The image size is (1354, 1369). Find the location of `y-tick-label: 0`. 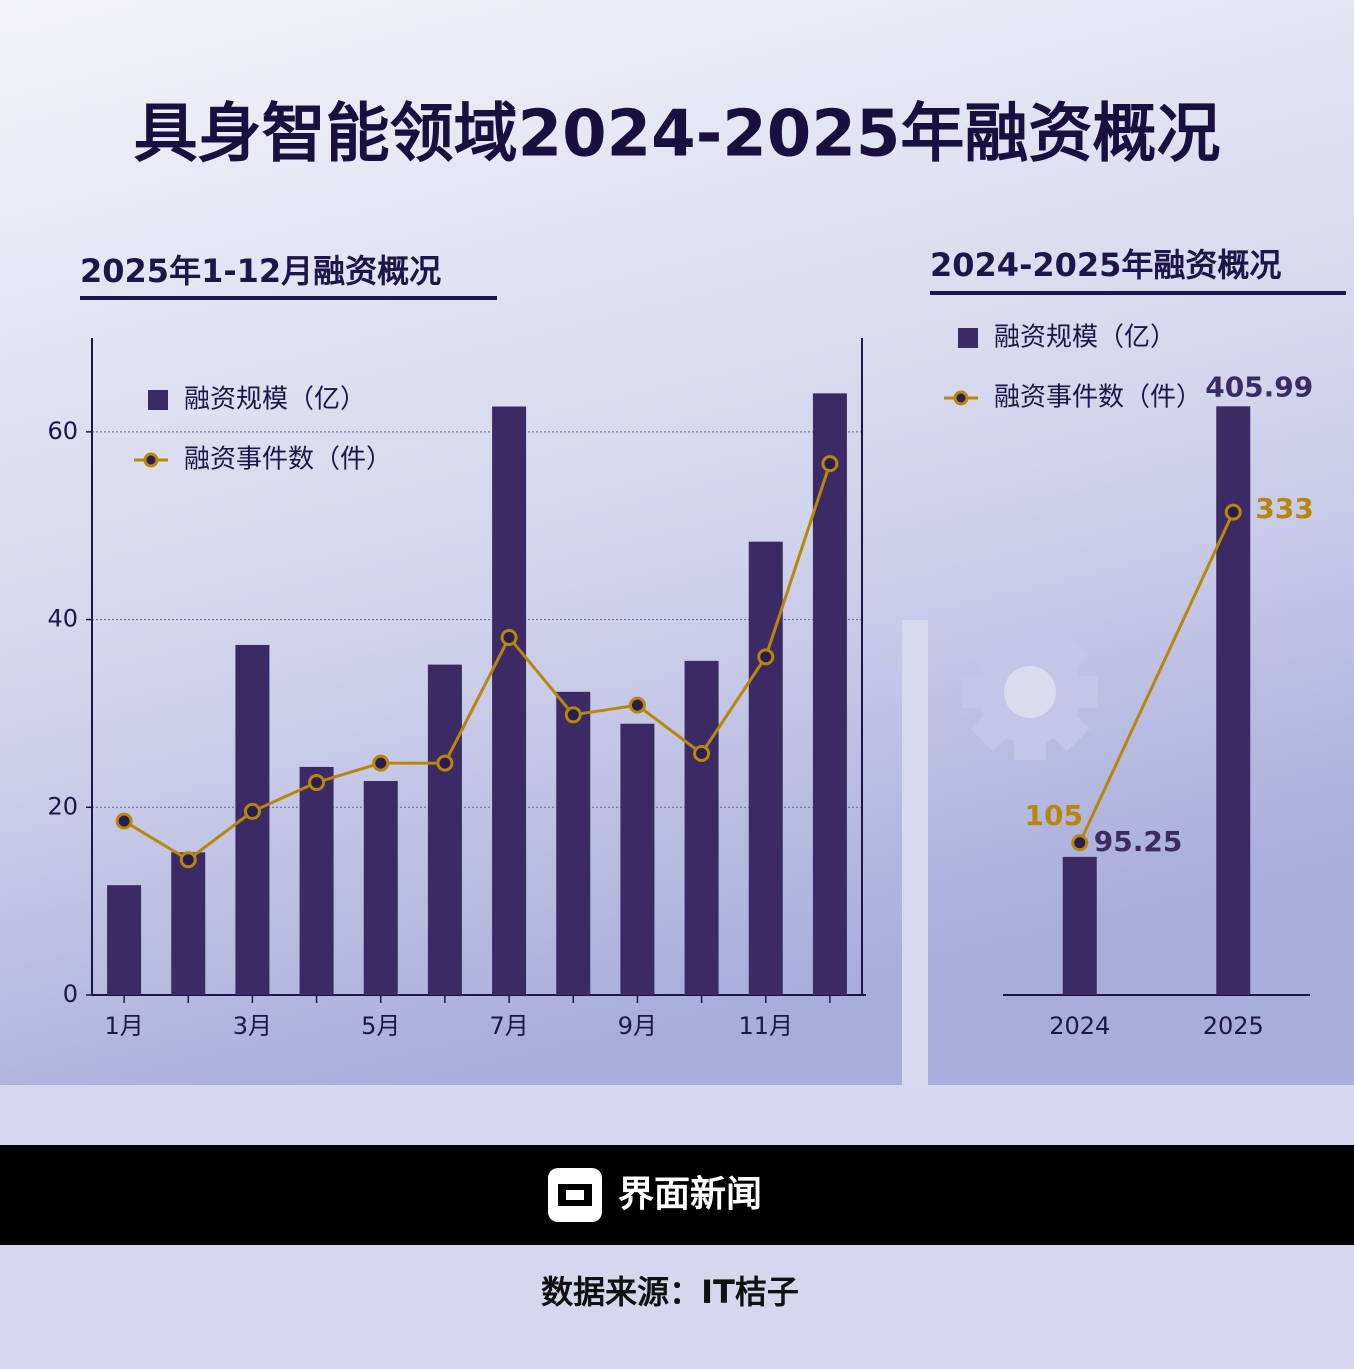

y-tick-label: 0 is located at coordinates (70, 994).